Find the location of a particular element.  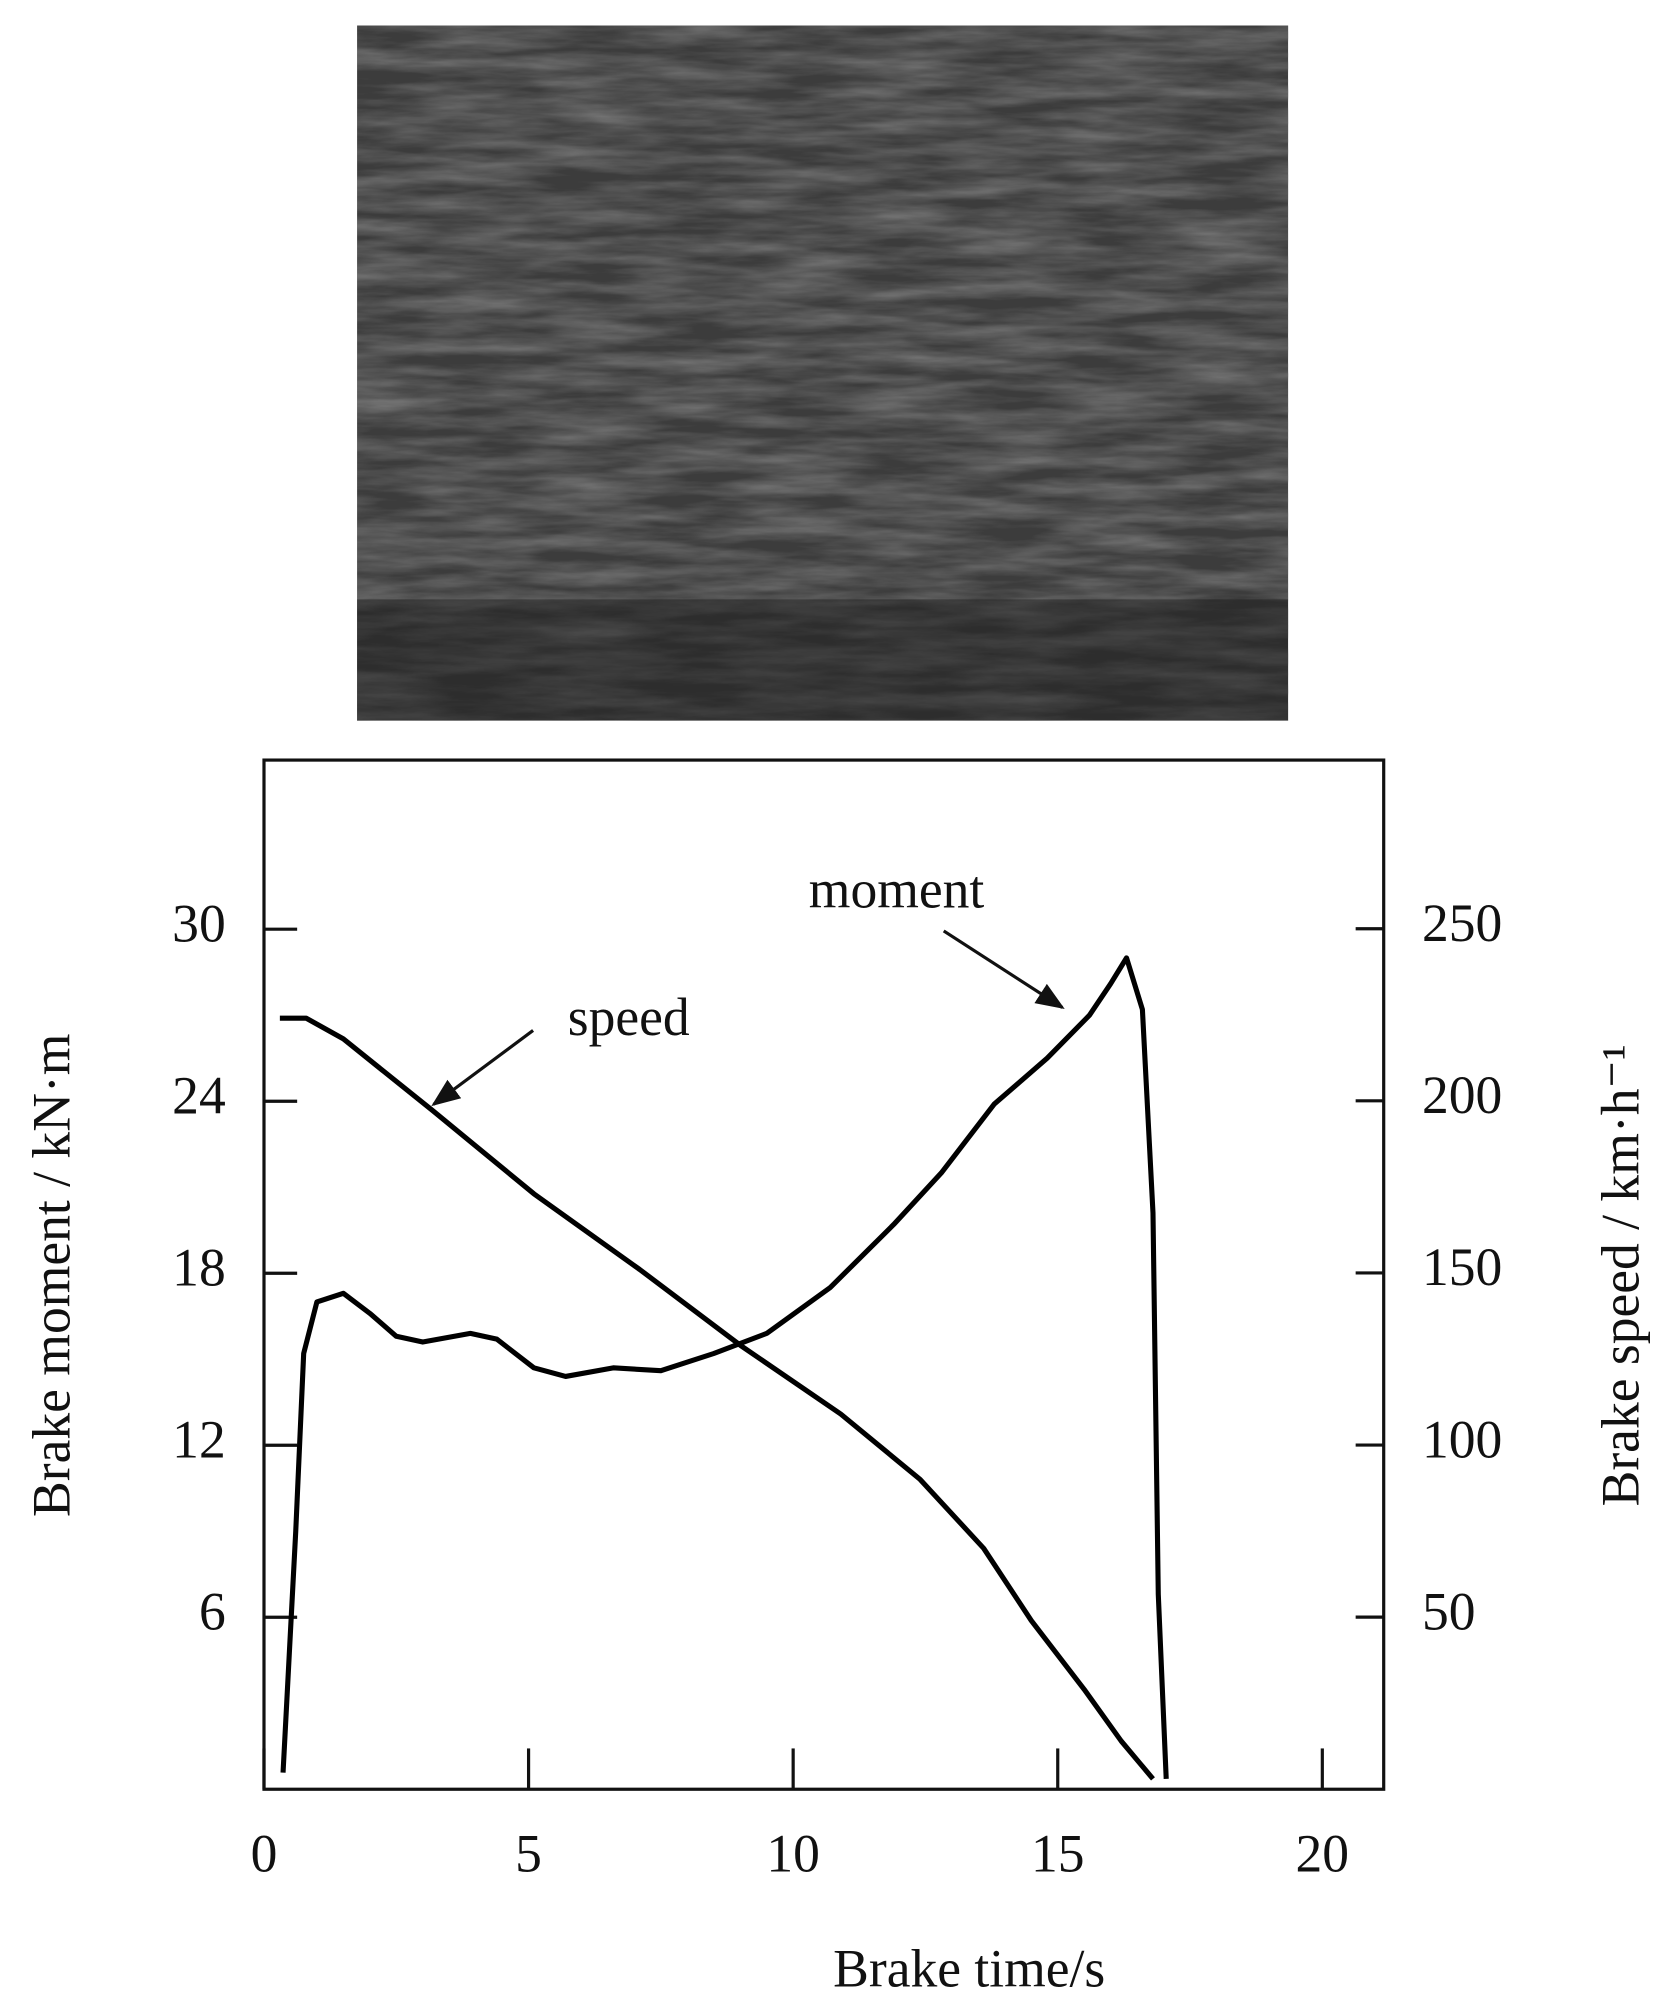

x-tick-label: 15 is located at coordinates (1058, 1854).